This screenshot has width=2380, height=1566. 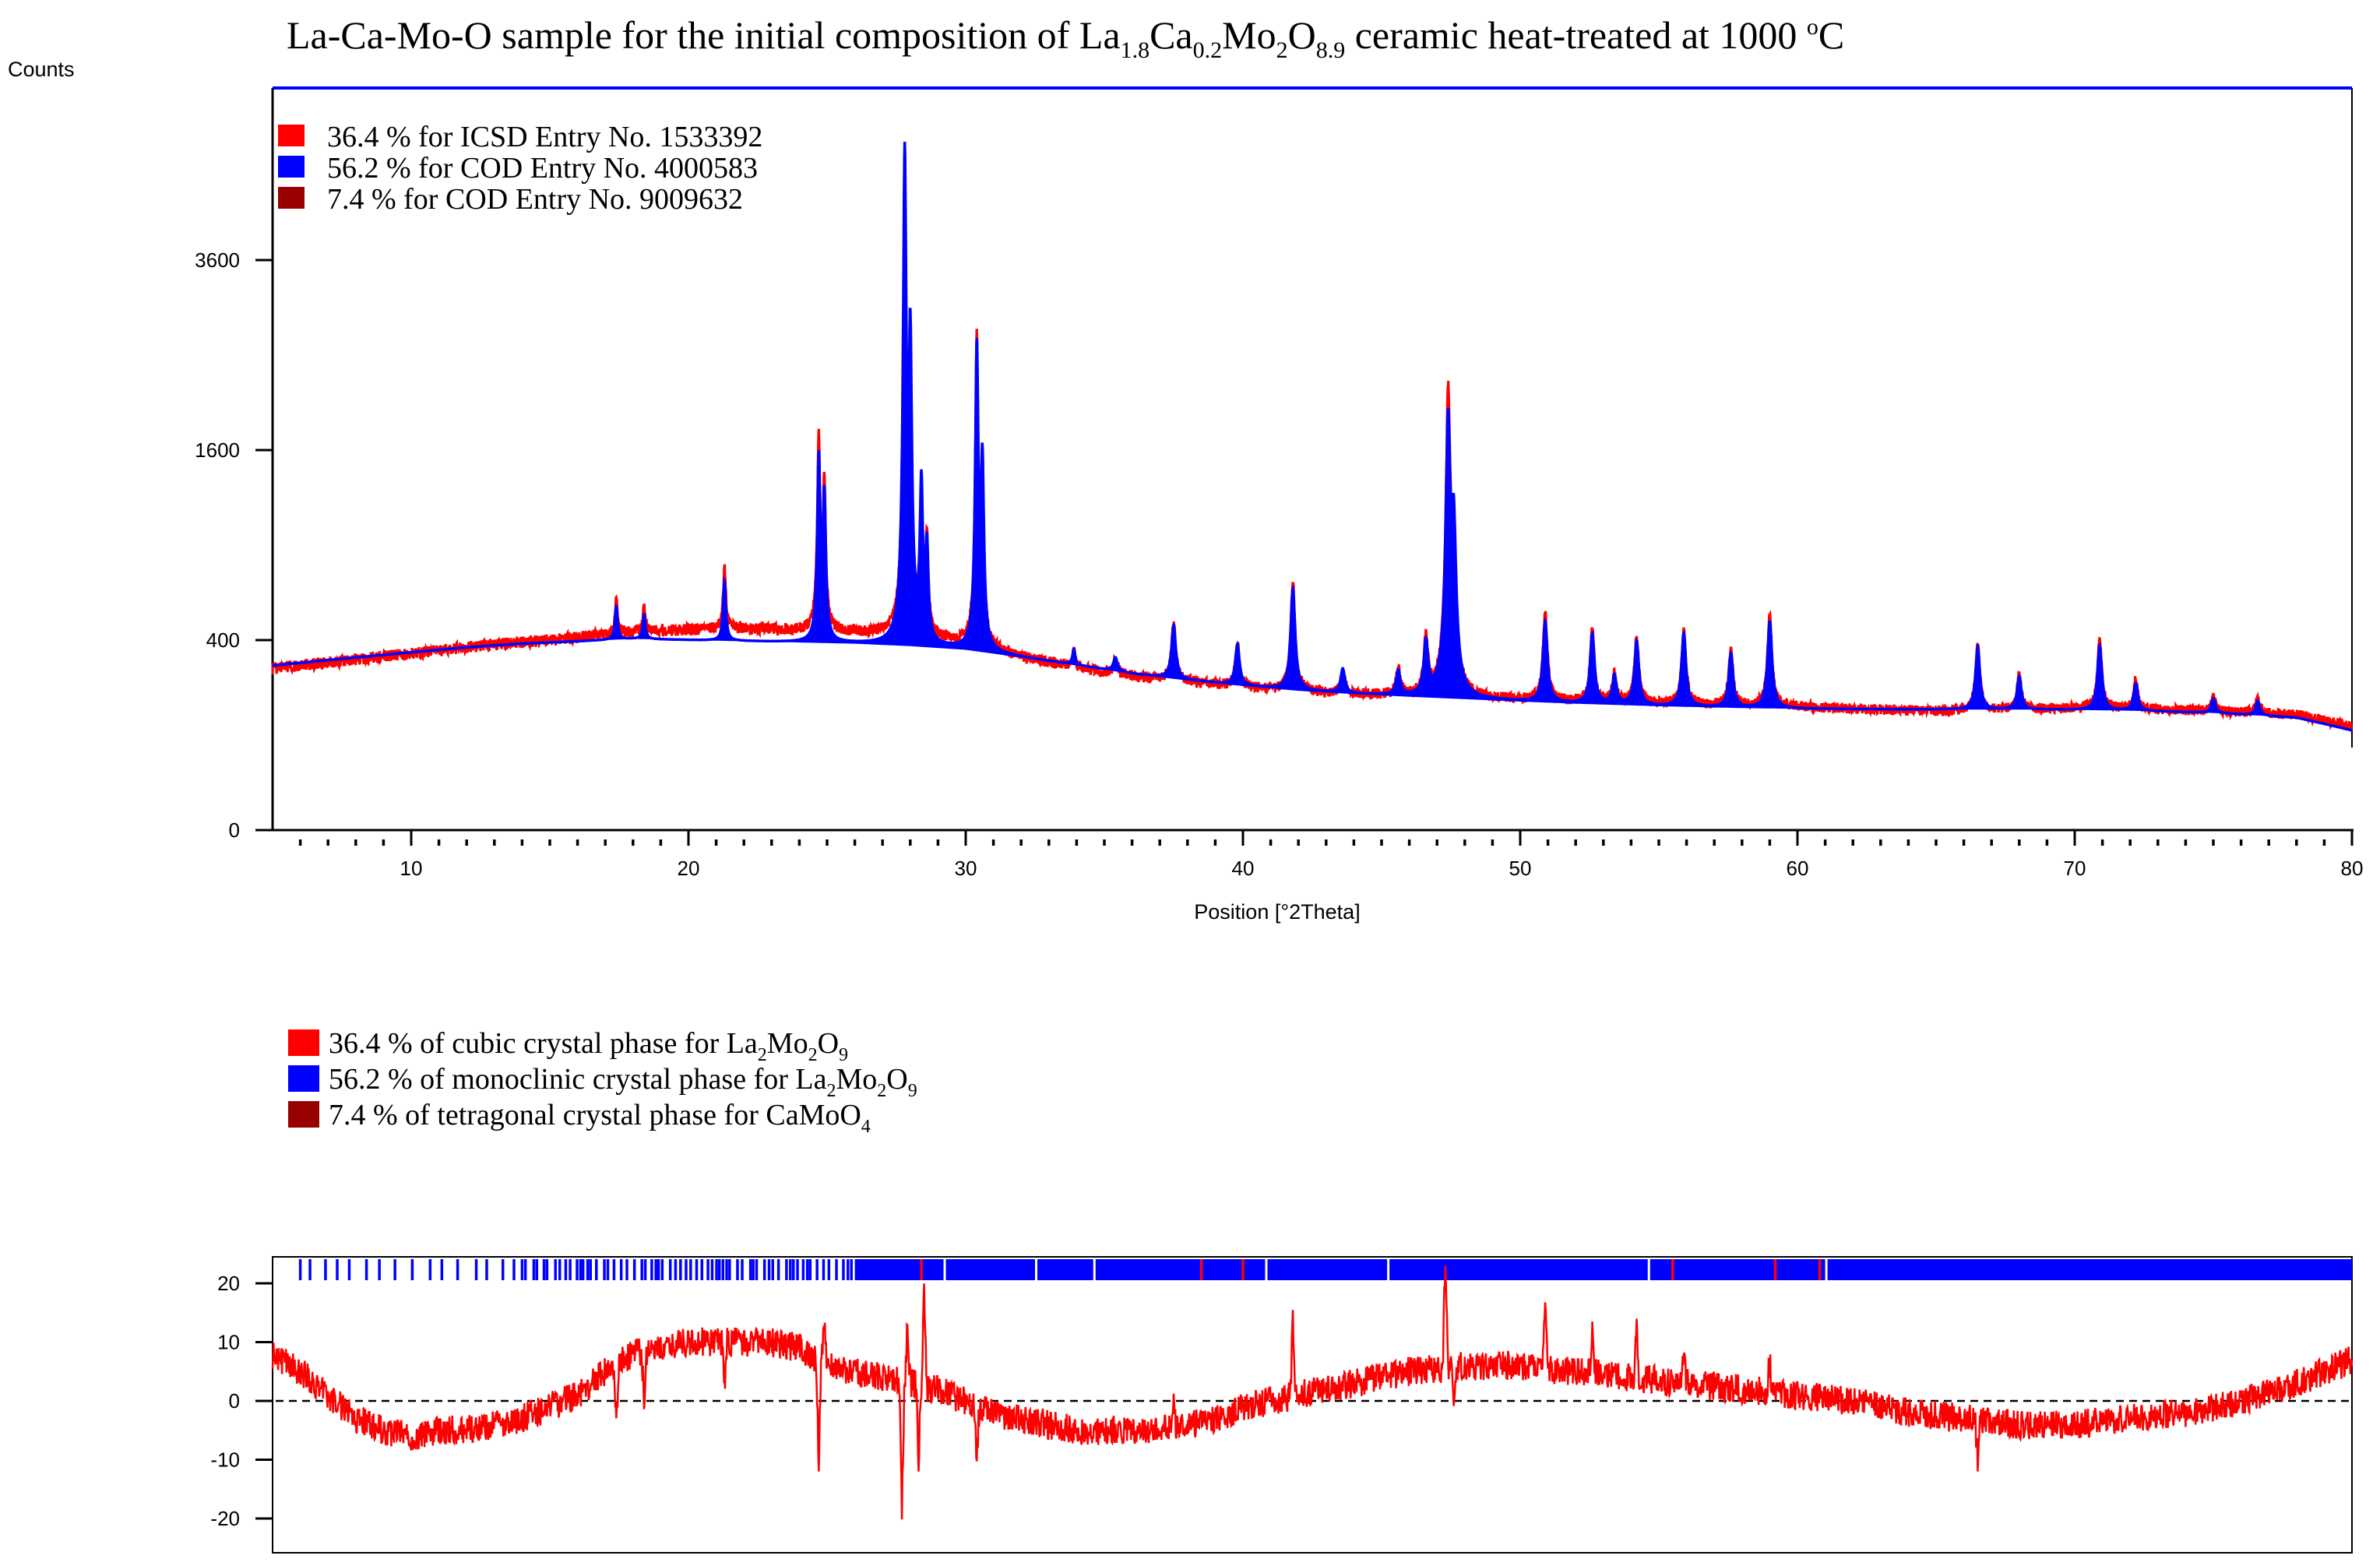 What do you see at coordinates (1331, 50) in the screenshot?
I see `title-sub-4: 8.9` at bounding box center [1331, 50].